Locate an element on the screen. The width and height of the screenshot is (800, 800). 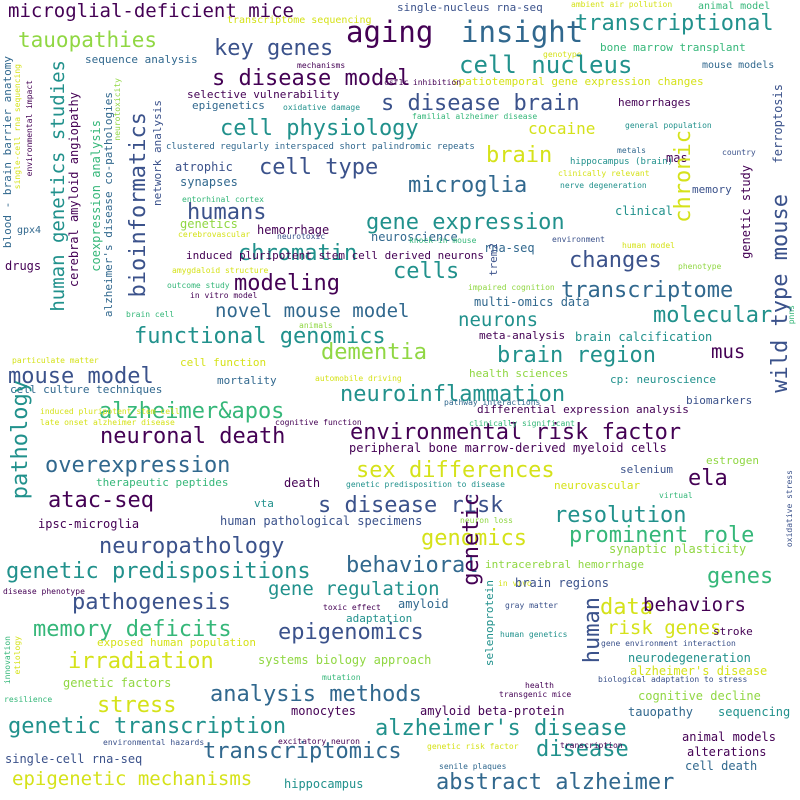
word: behavioral is located at coordinates (412, 565).